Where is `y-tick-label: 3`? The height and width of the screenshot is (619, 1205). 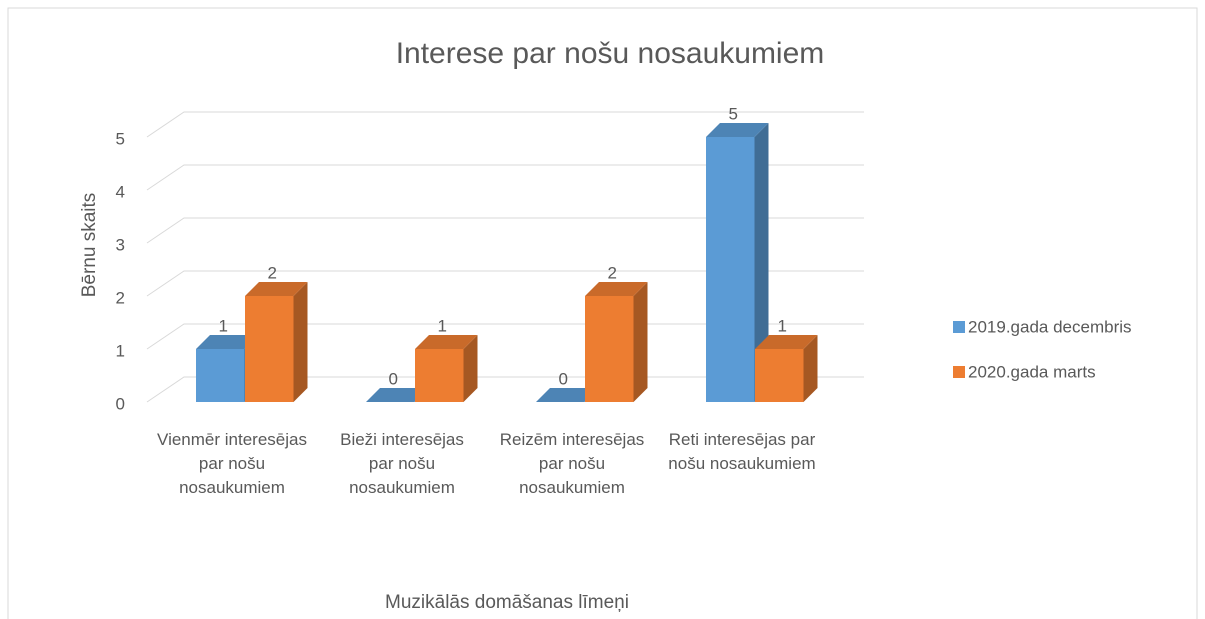
y-tick-label: 3 is located at coordinates (120, 244).